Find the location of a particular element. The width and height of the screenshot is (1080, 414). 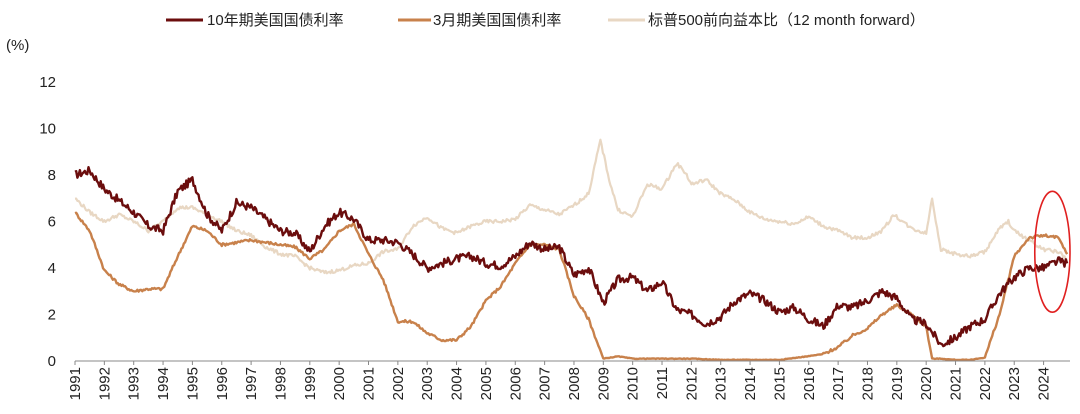

x-tick-label: 1991 is located at coordinates (75, 383).